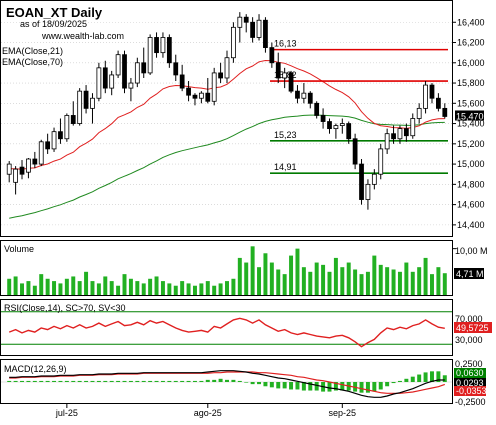 The width and height of the screenshot is (496, 425). Describe the element at coordinates (470, 373) in the screenshot. I see `macd-hist-last-bg` at that location.